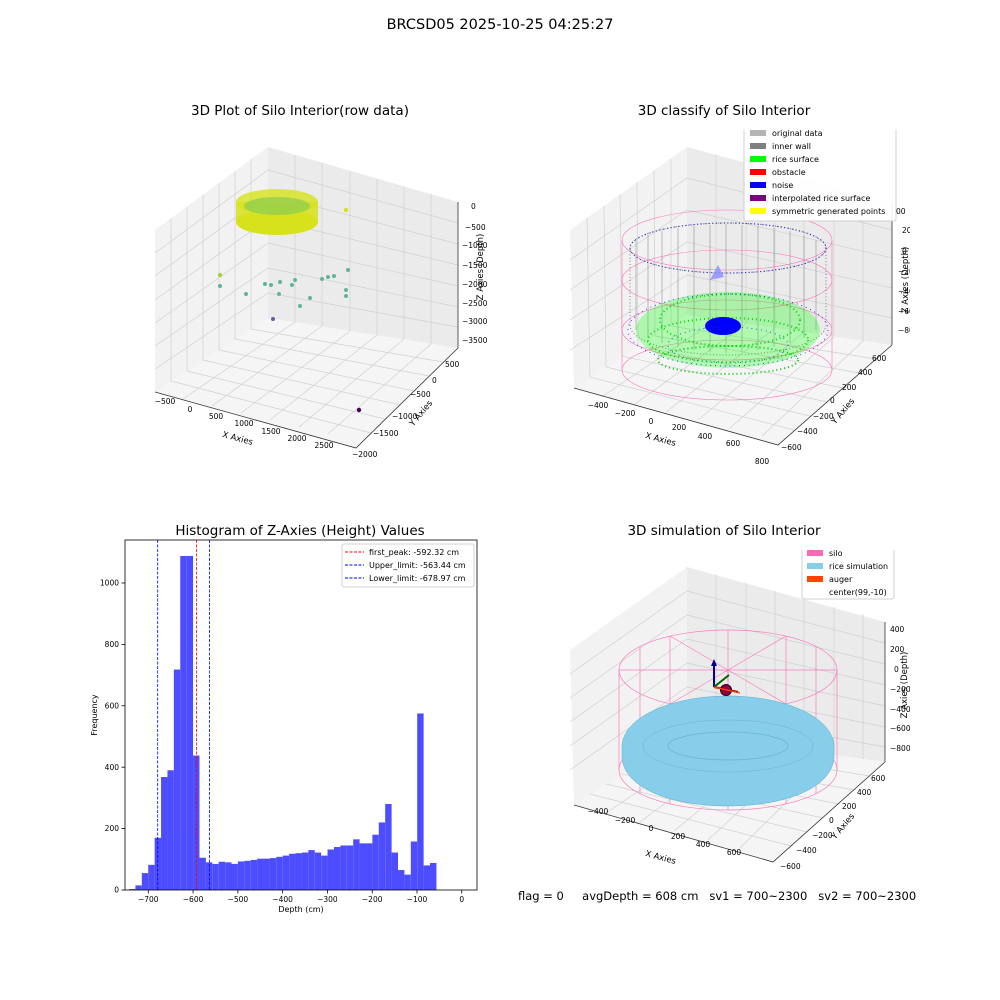 The image size is (1000, 1000). What do you see at coordinates (828, 211) in the screenshot?
I see `legend-label: symmetric generated points` at bounding box center [828, 211].